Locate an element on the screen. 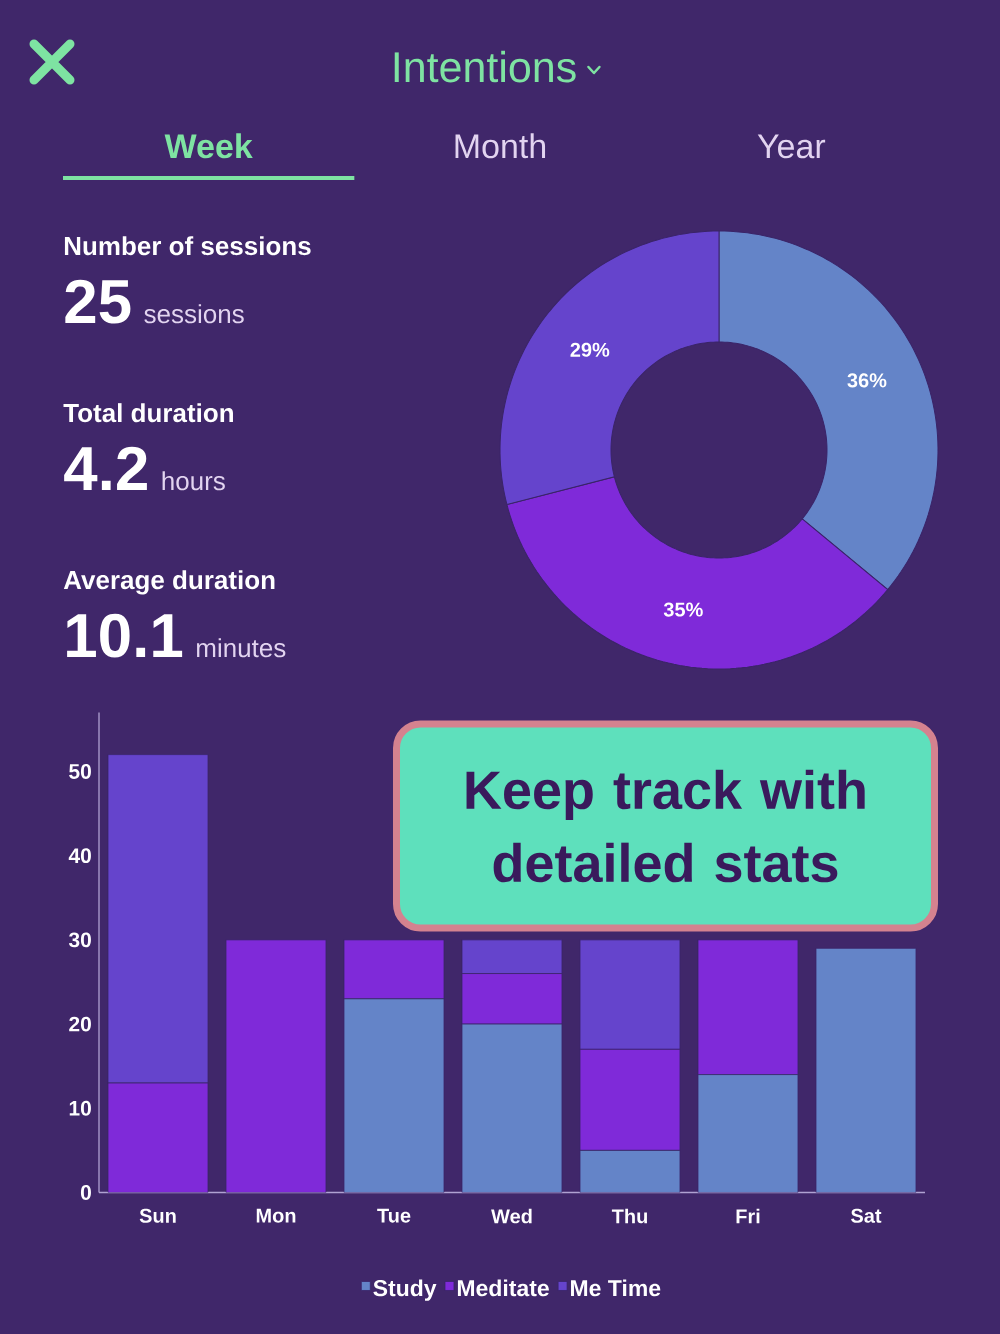 The width and height of the screenshot is (1000, 1334). y-tick-label: 40 is located at coordinates (79, 856).